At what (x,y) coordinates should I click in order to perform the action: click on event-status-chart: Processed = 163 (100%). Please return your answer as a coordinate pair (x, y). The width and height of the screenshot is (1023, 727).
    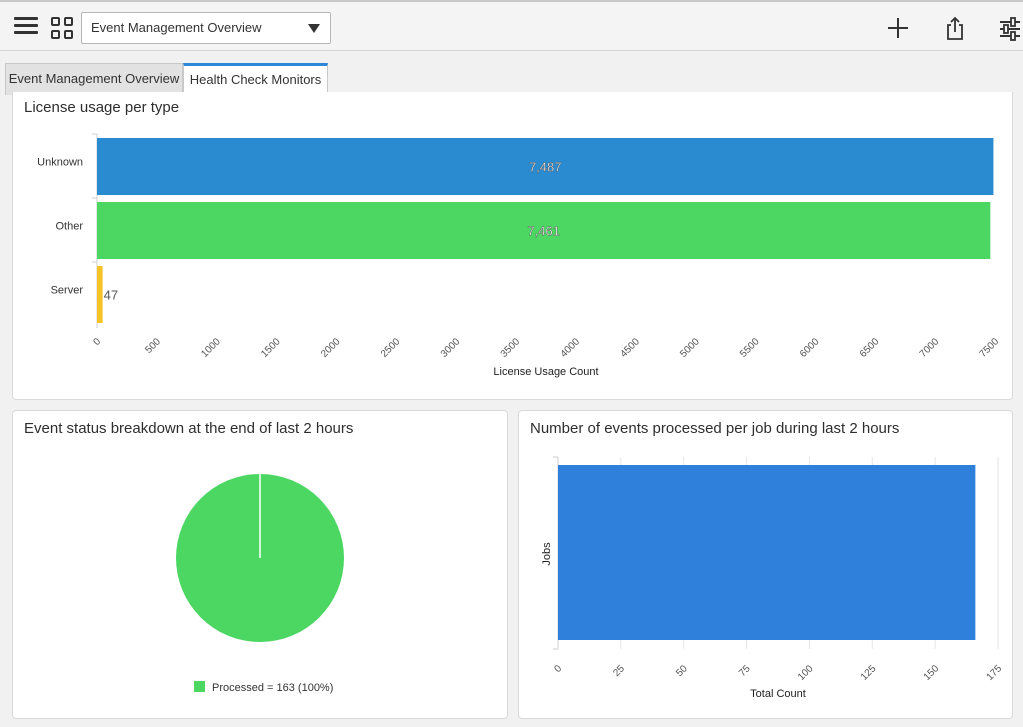
    Looking at the image, I should click on (260, 584).